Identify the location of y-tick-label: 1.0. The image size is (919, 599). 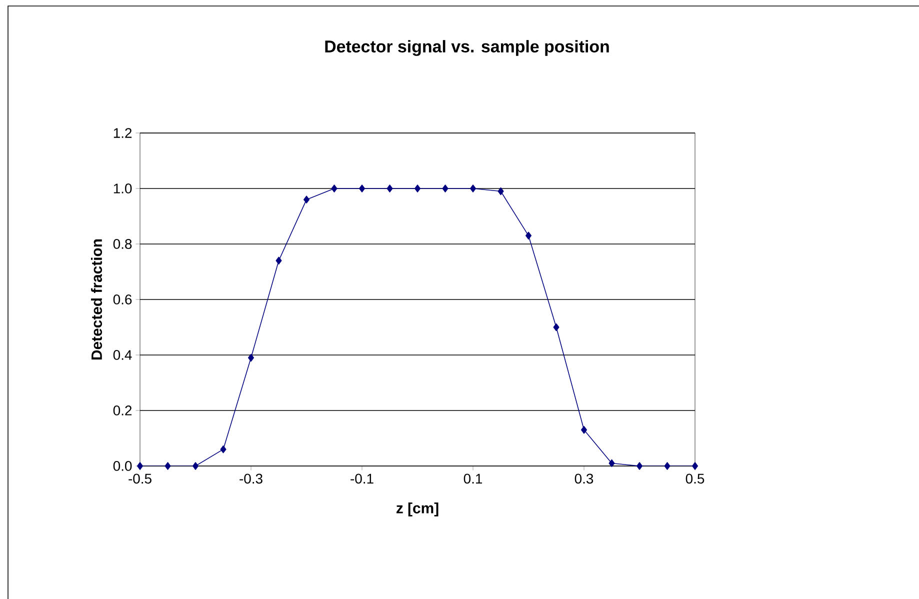
(123, 189).